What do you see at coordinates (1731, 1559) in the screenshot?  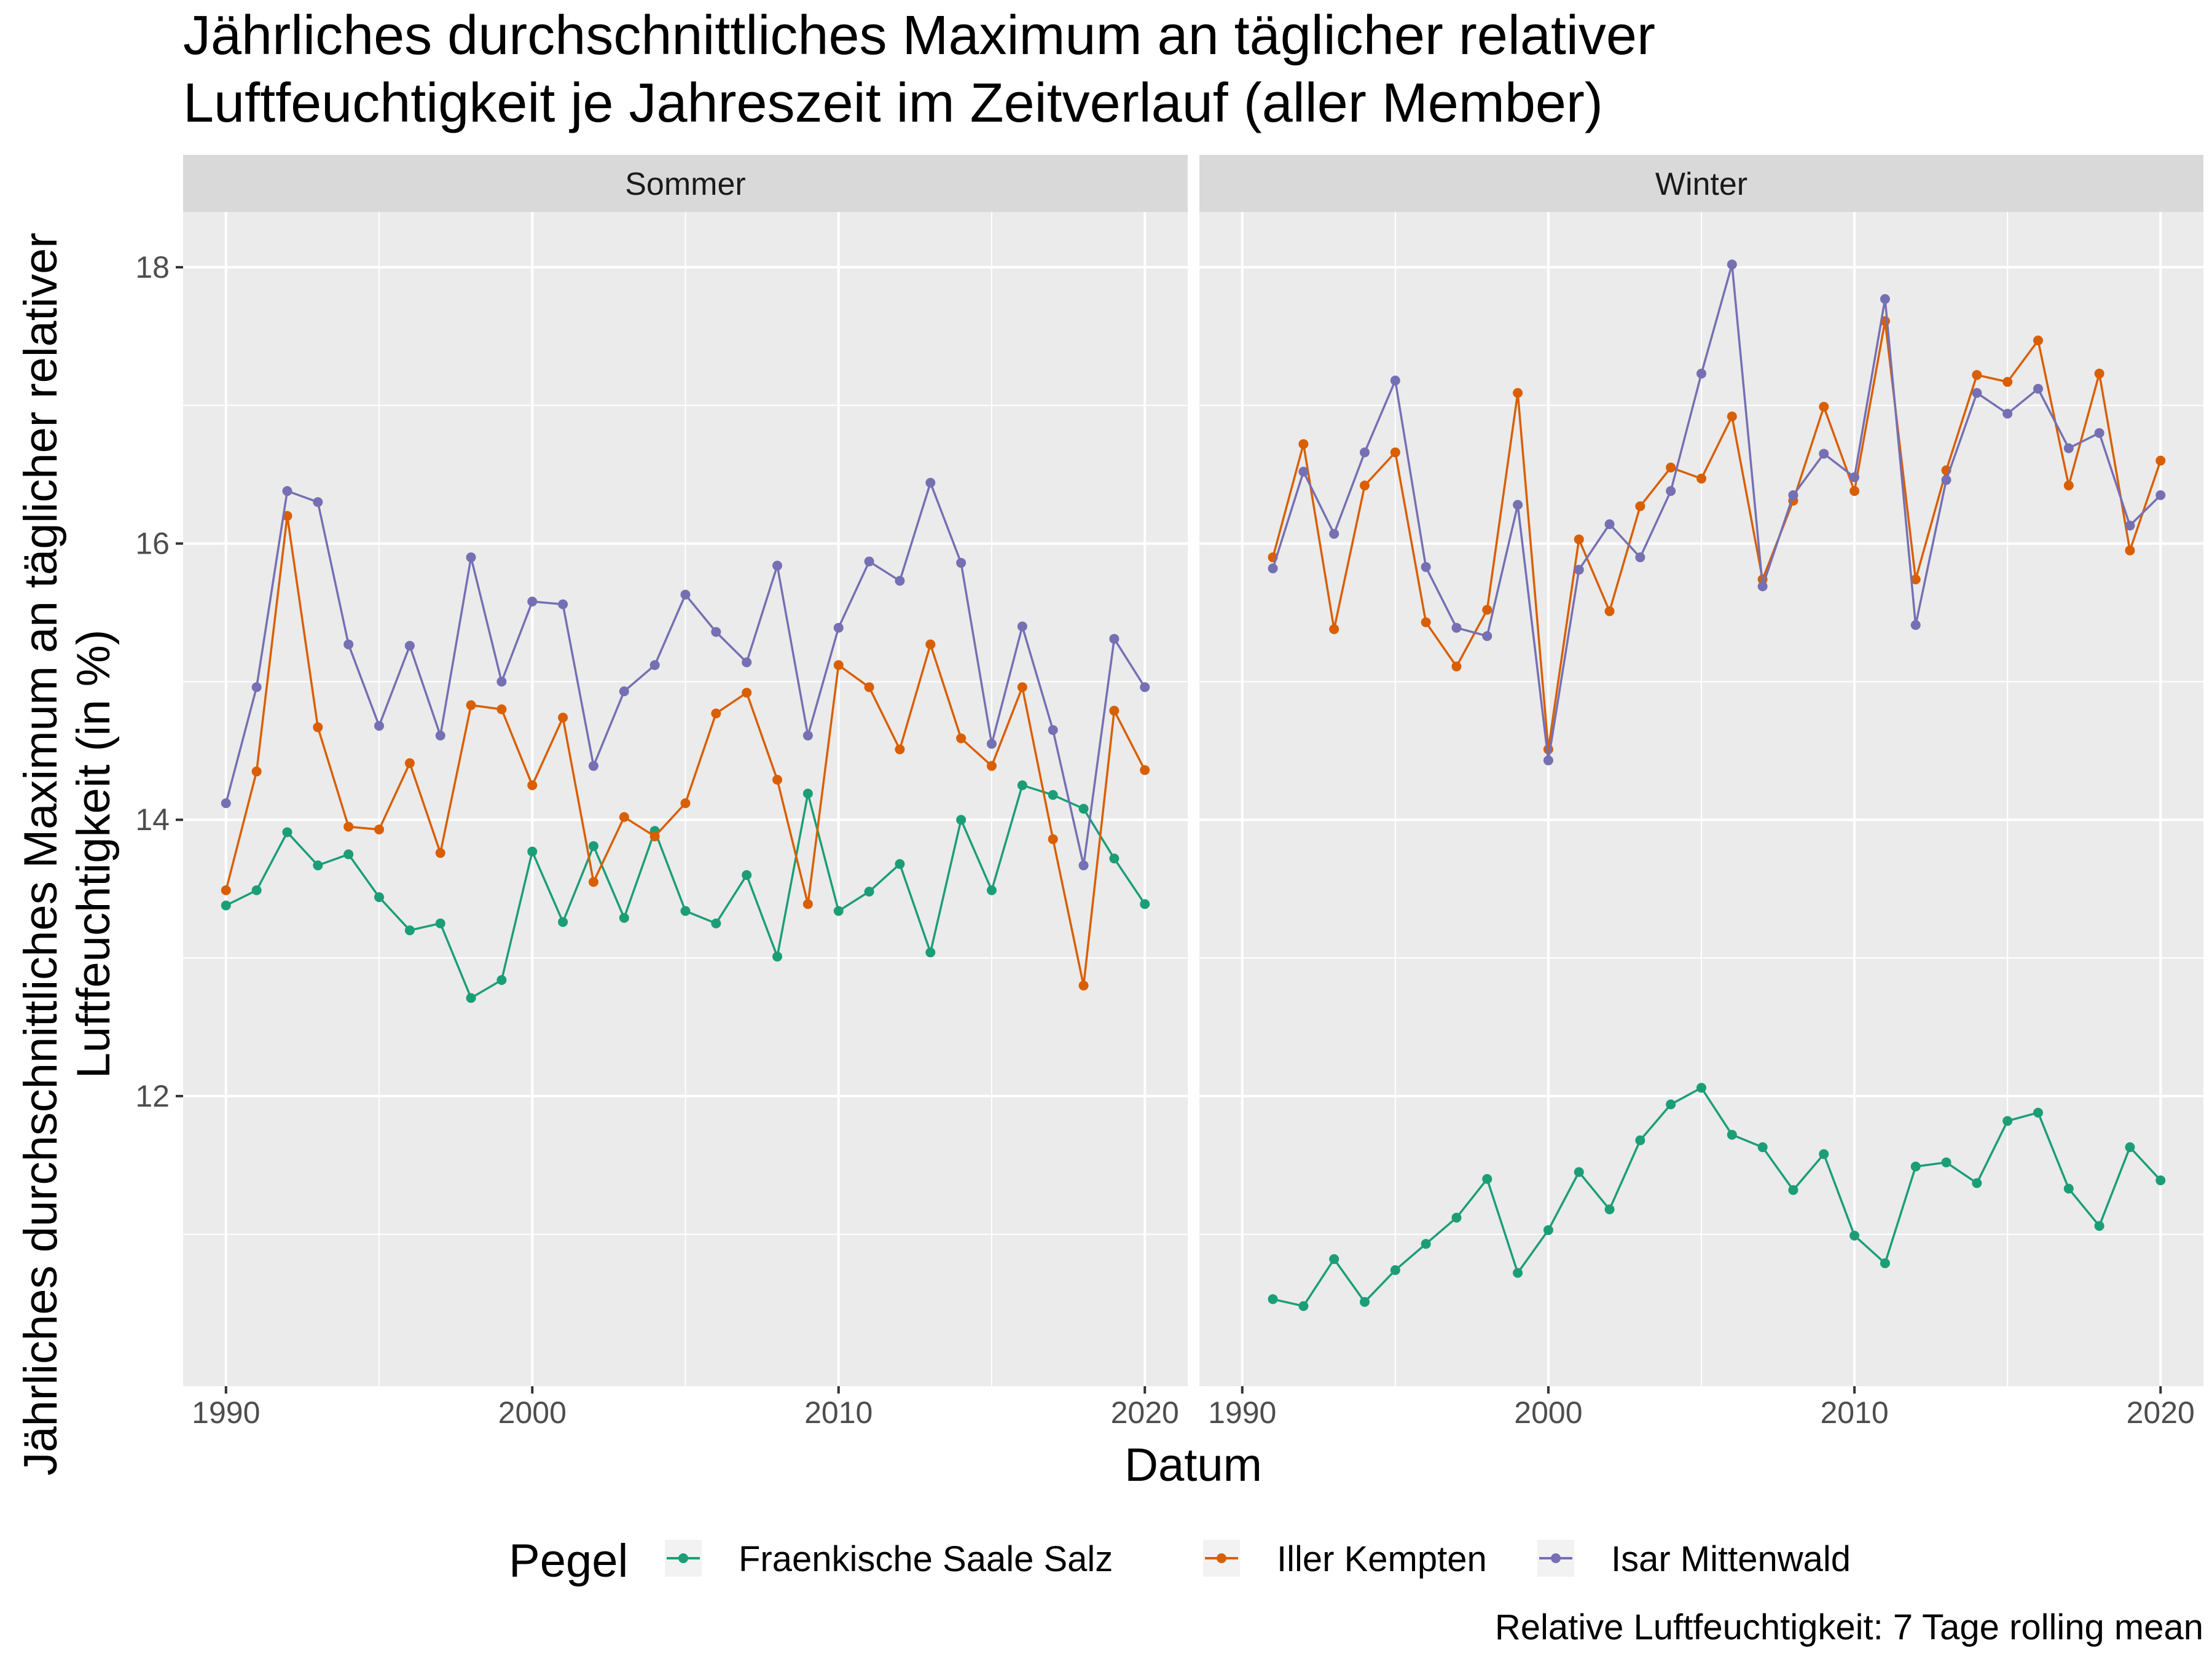 I see `legend-label-isar-mittenwald: Isar Mittenwald` at bounding box center [1731, 1559].